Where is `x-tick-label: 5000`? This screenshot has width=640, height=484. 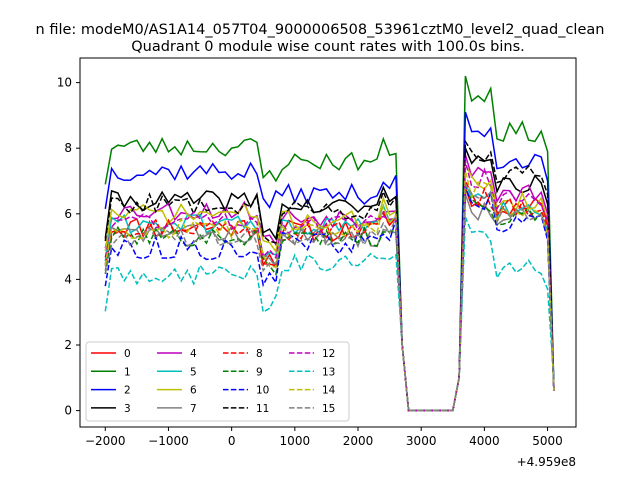
x-tick-label: 5000 is located at coordinates (547, 441).